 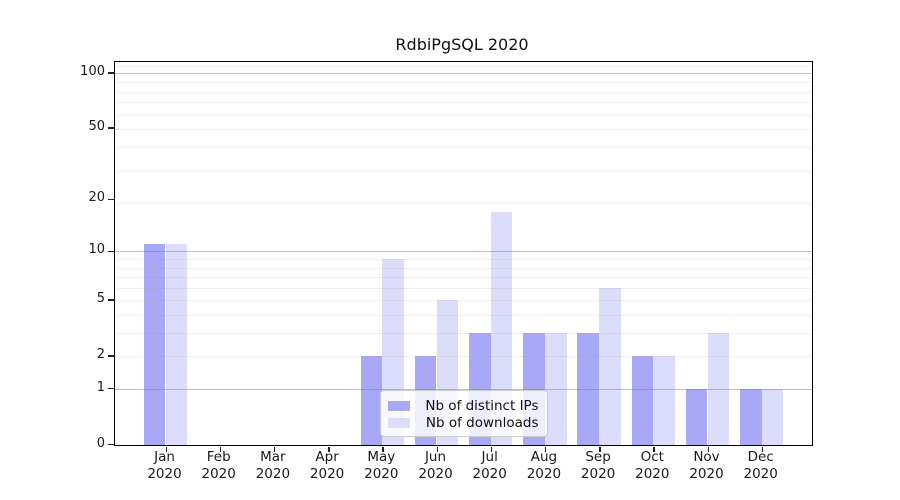 What do you see at coordinates (176, 344) in the screenshot?
I see `bar-downloads-jan` at bounding box center [176, 344].